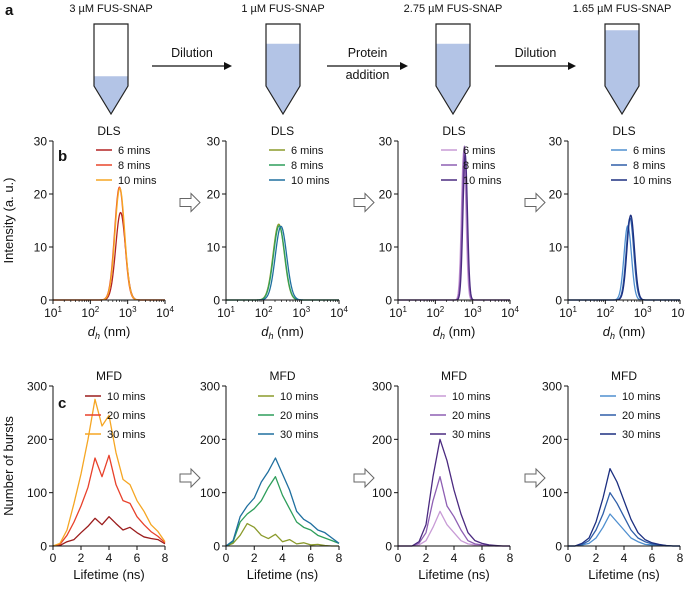 The height and width of the screenshot is (590, 685). I want to click on legend-label: 8 mins, so click(649, 166).